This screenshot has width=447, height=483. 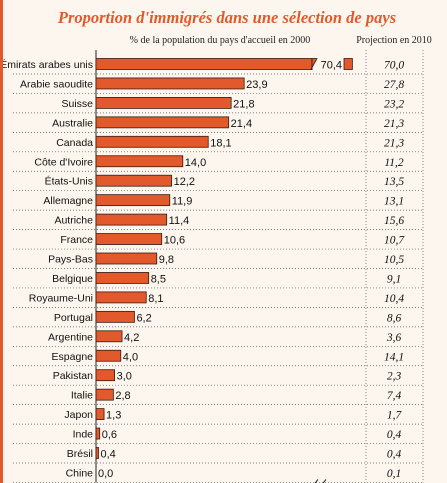 What do you see at coordinates (63, 162) in the screenshot?
I see `category-label: Côte d'Ivoire` at bounding box center [63, 162].